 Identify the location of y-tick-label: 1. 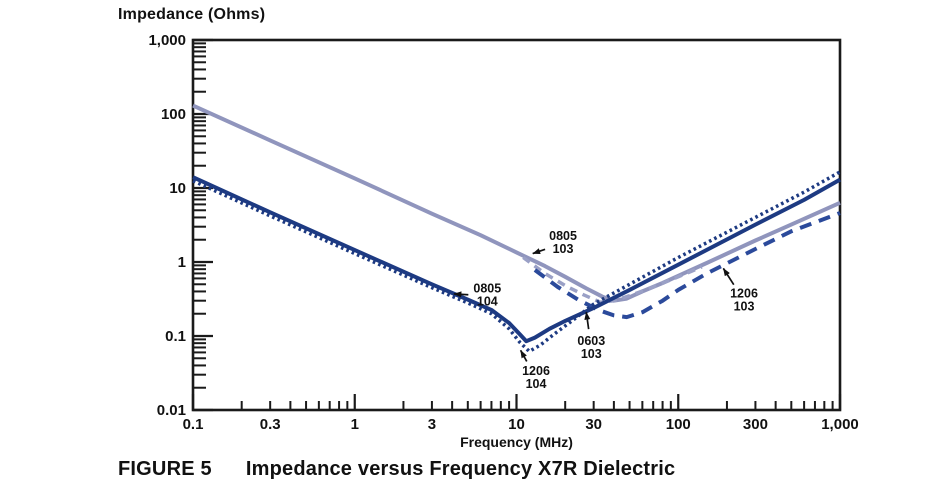
(182, 262).